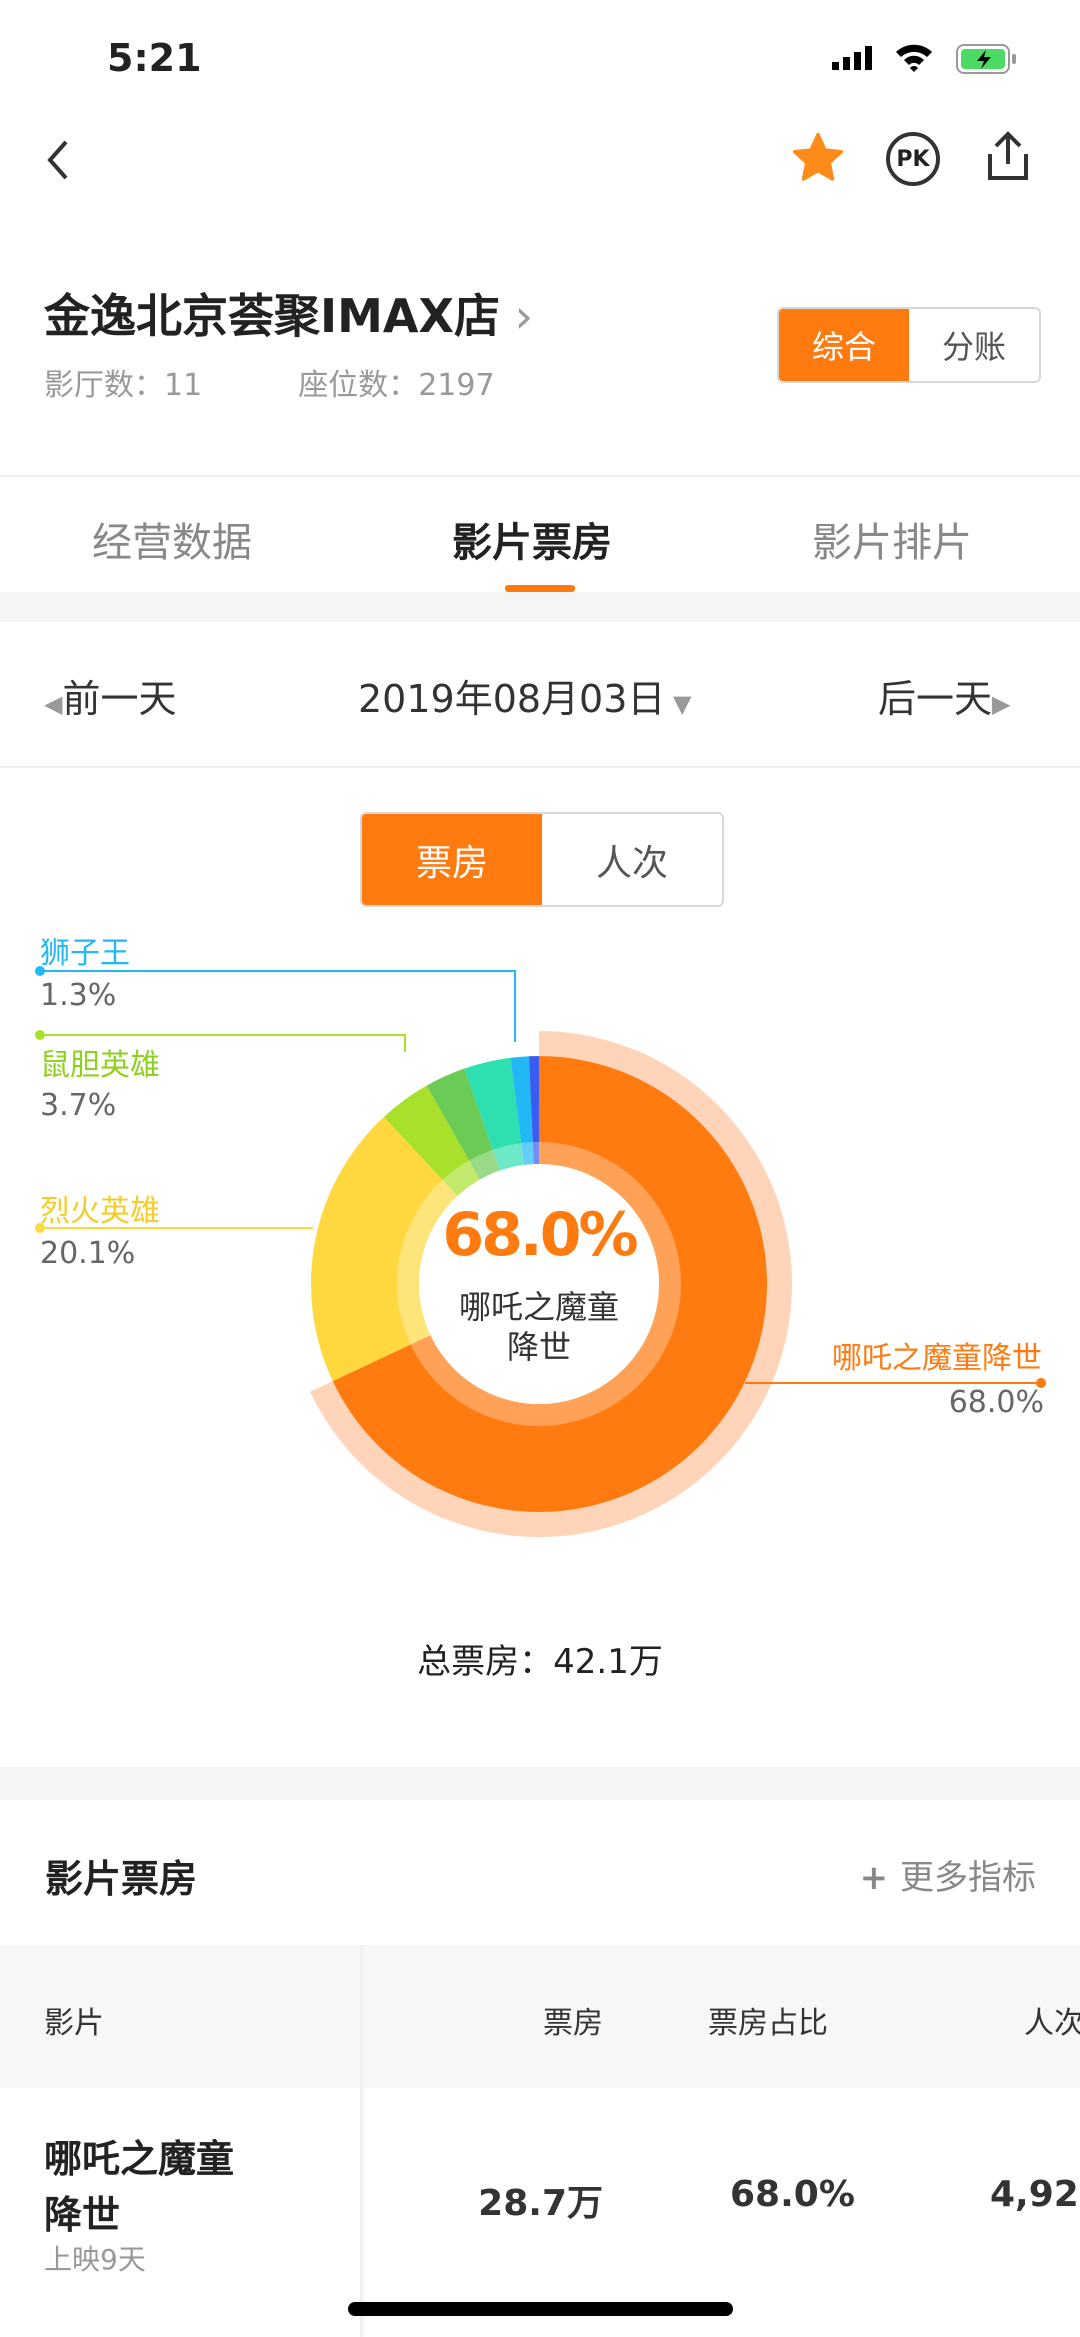 The width and height of the screenshot is (1080, 2337). I want to click on cell-share: 68.0%, so click(792, 2194).